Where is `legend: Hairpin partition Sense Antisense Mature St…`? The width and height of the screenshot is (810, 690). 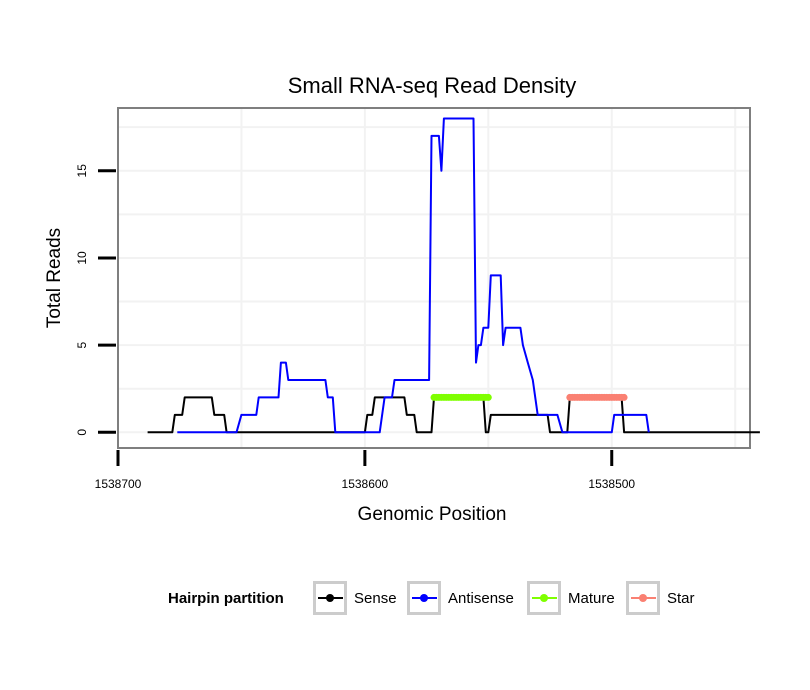 legend: Hairpin partition Sense Antisense Mature St… is located at coordinates (431, 598).